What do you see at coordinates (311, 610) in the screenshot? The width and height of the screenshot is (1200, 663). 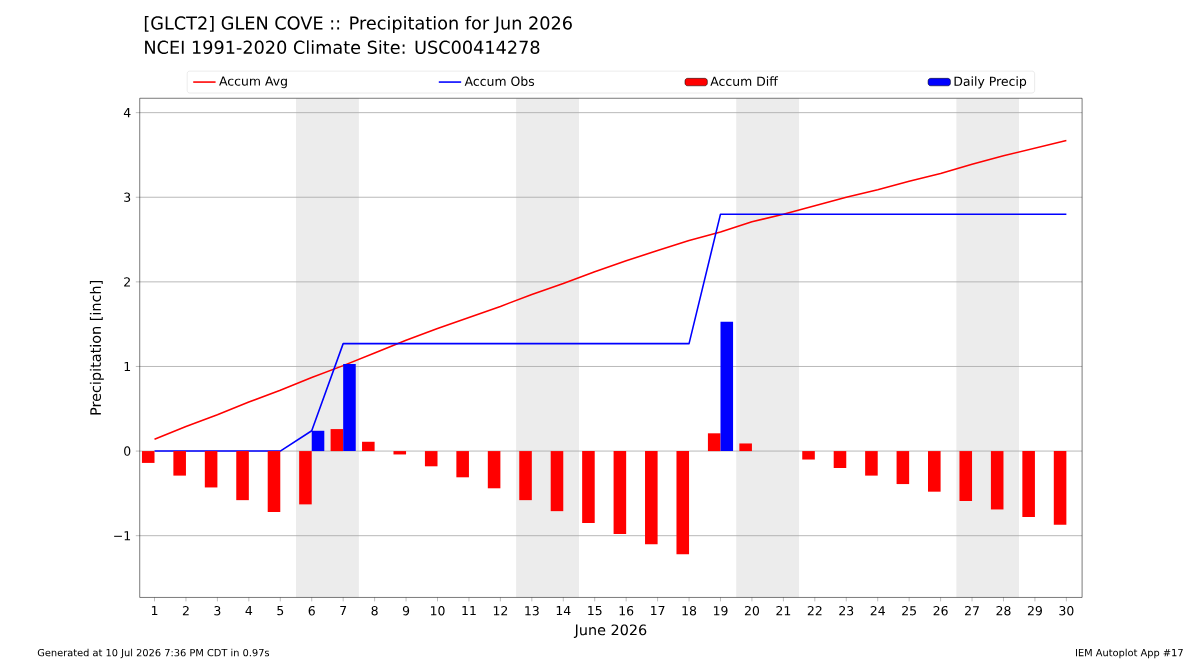 I see `x-tick-label: 6` at bounding box center [311, 610].